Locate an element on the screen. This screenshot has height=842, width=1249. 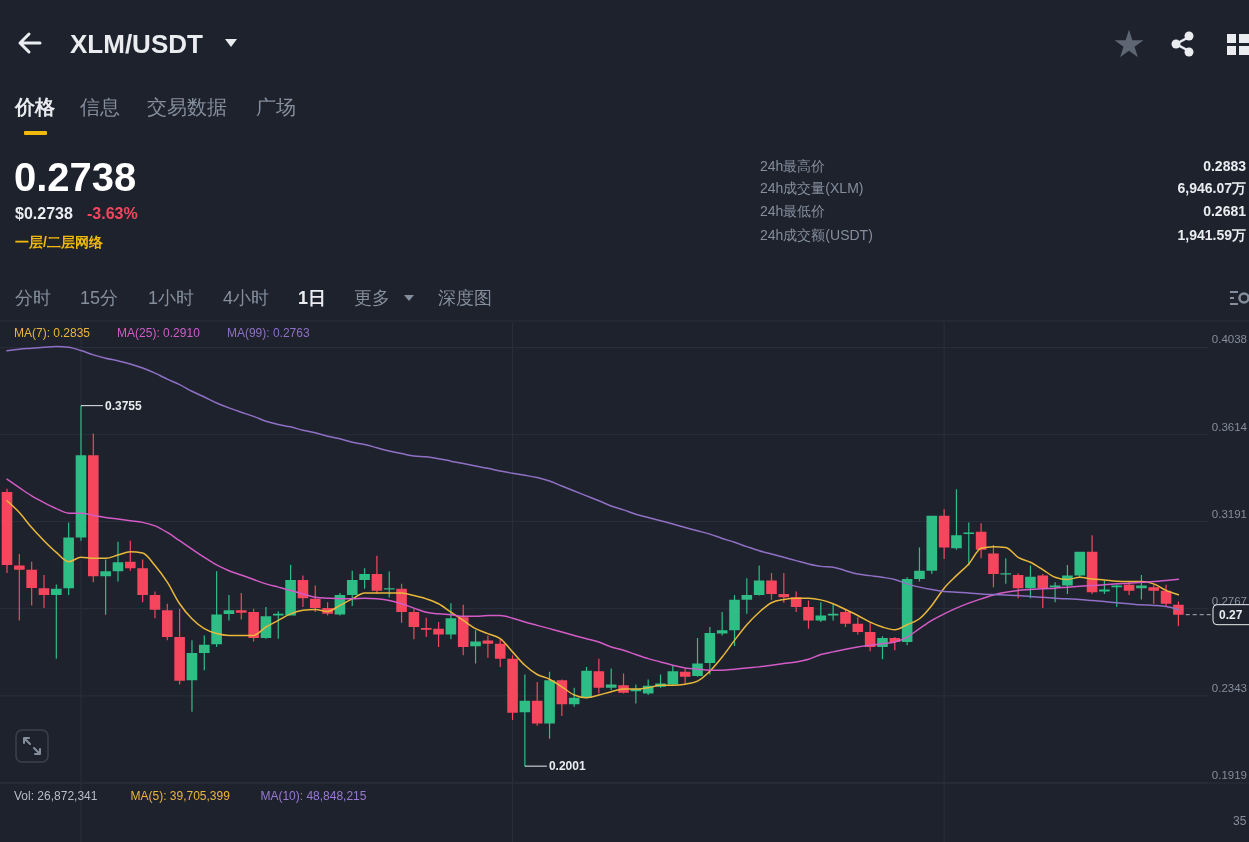
y-tick-label: 0.2767 is located at coordinates (1229, 600).